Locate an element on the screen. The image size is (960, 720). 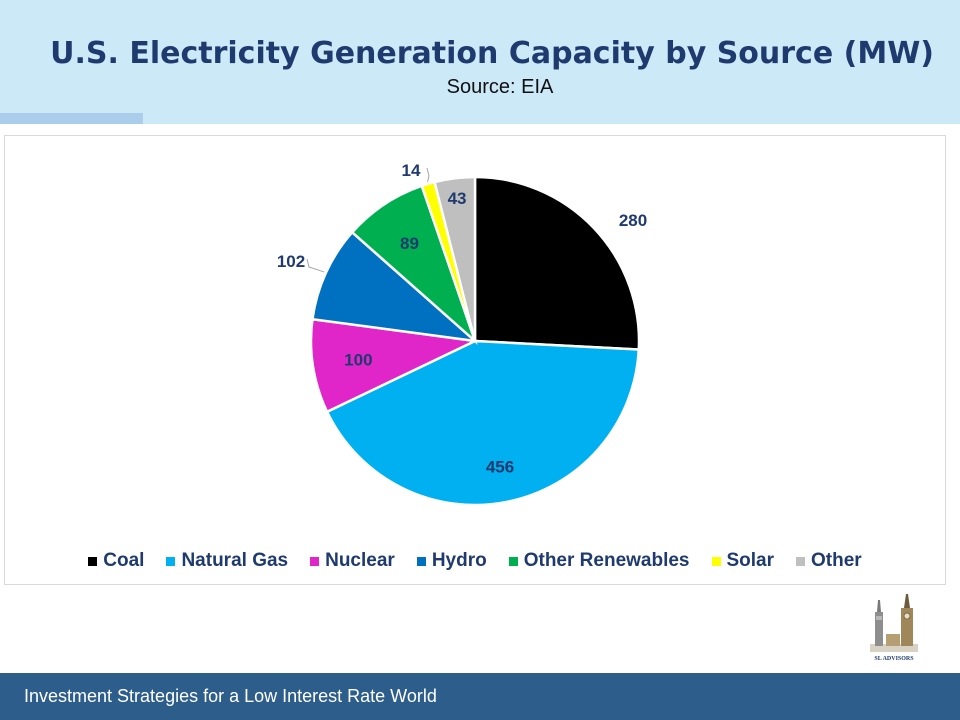
legend-item-natural-gas: Natural Gas is located at coordinates (227, 561).